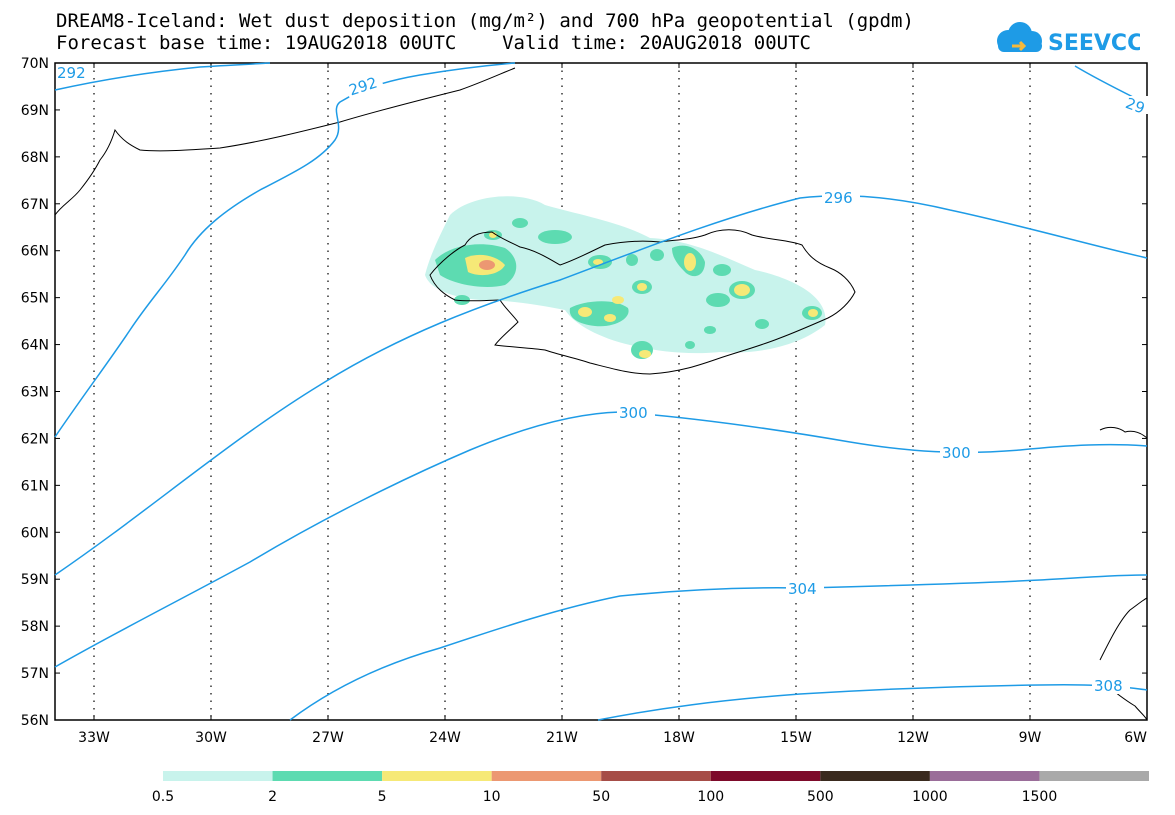 The image size is (1175, 815). I want to click on colorbar: 0.5 2 5 10 50 100 500 1000 1500, so click(650, 788).